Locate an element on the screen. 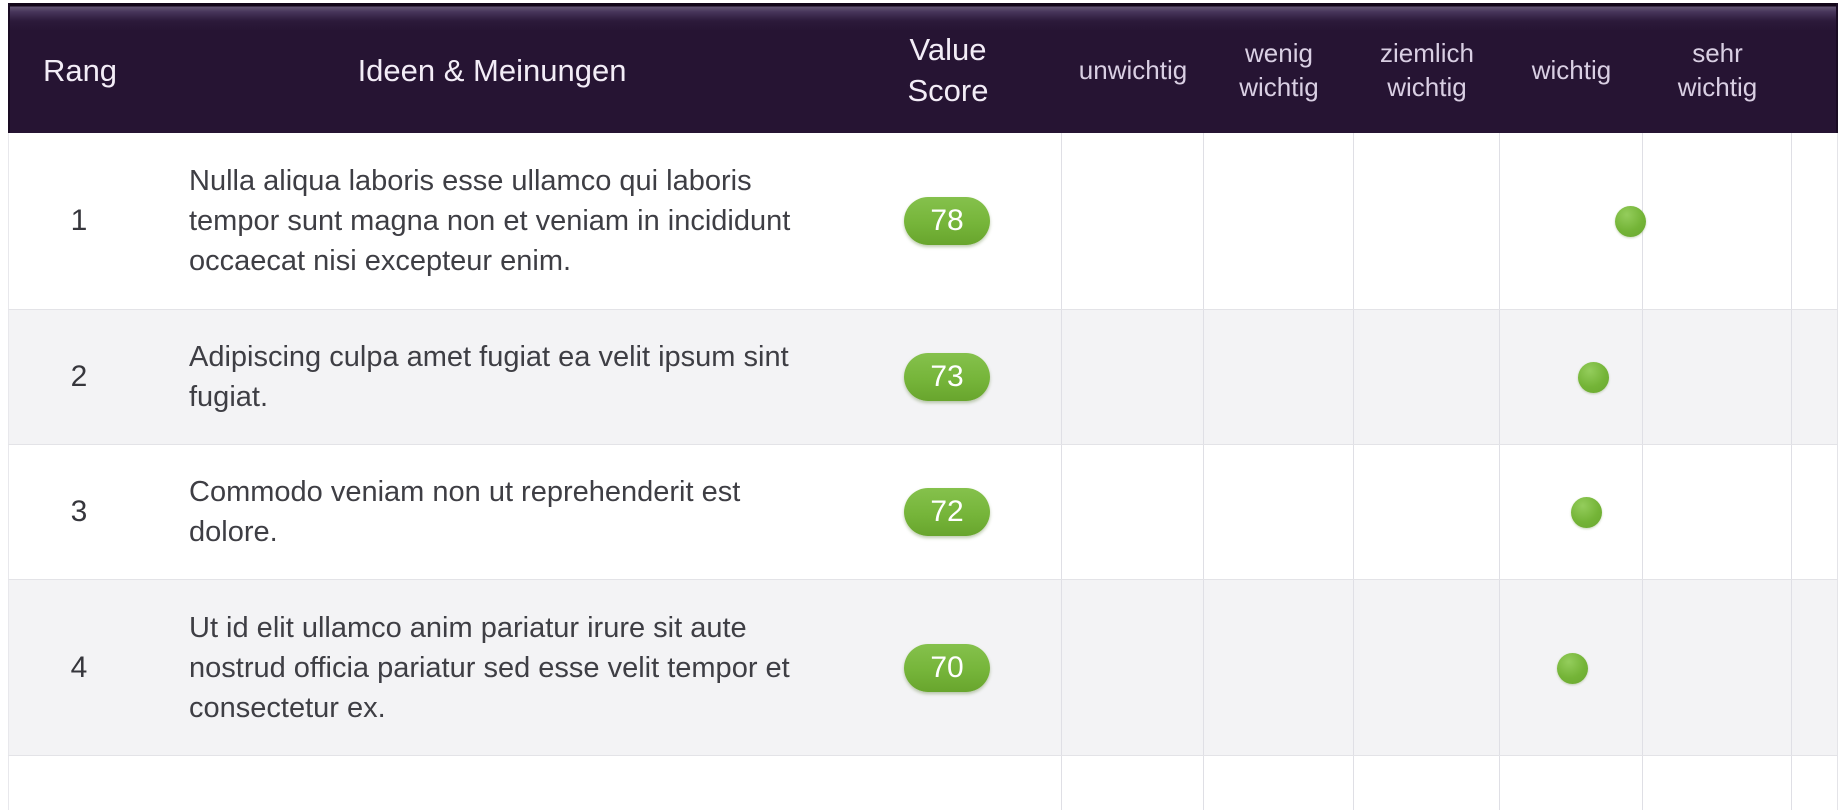  value-score-cell: 78 is located at coordinates (947, 221).